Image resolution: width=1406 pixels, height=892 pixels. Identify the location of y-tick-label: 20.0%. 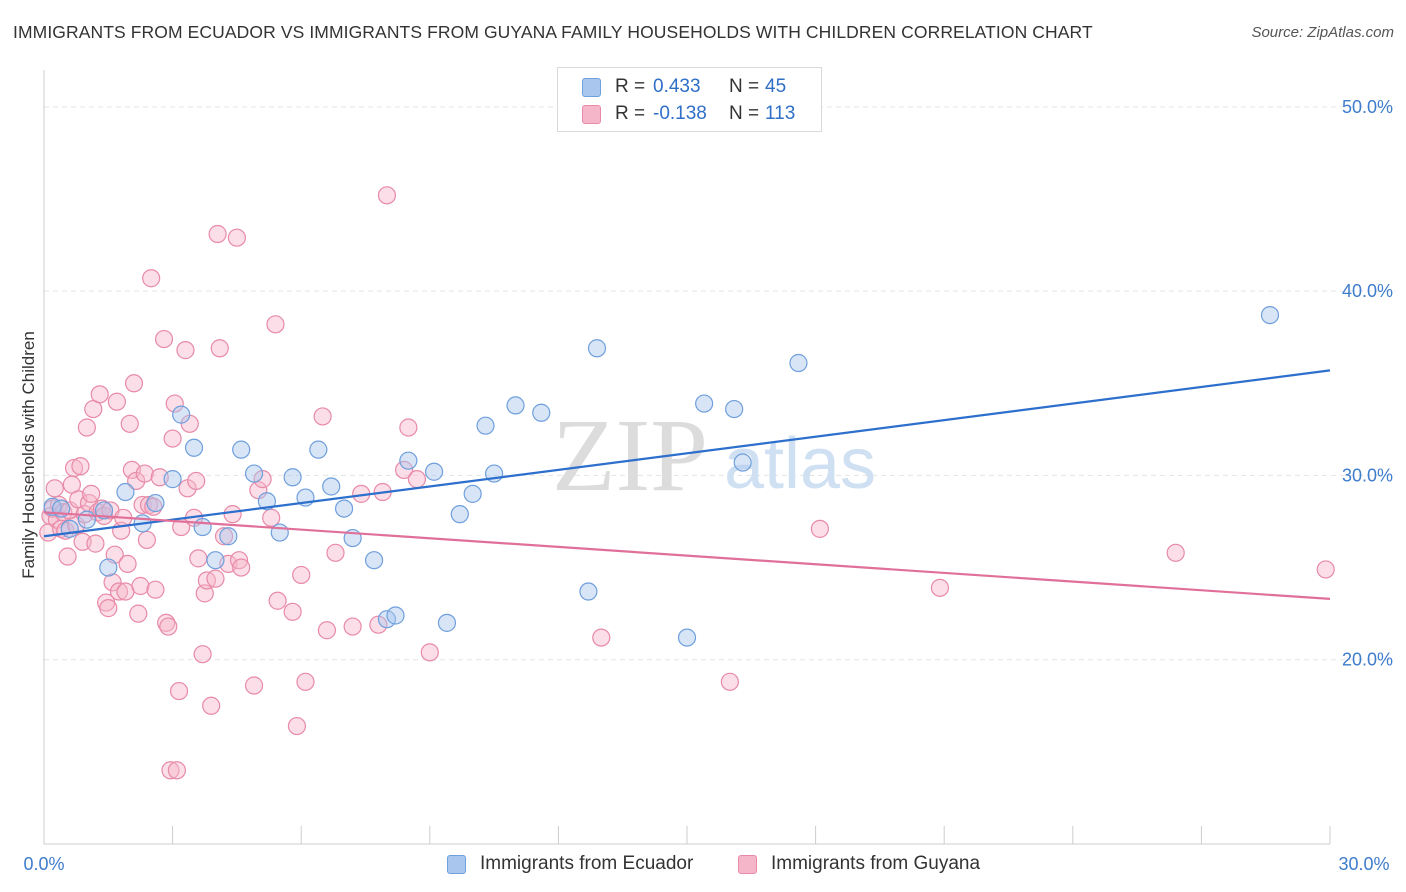
(1367, 660).